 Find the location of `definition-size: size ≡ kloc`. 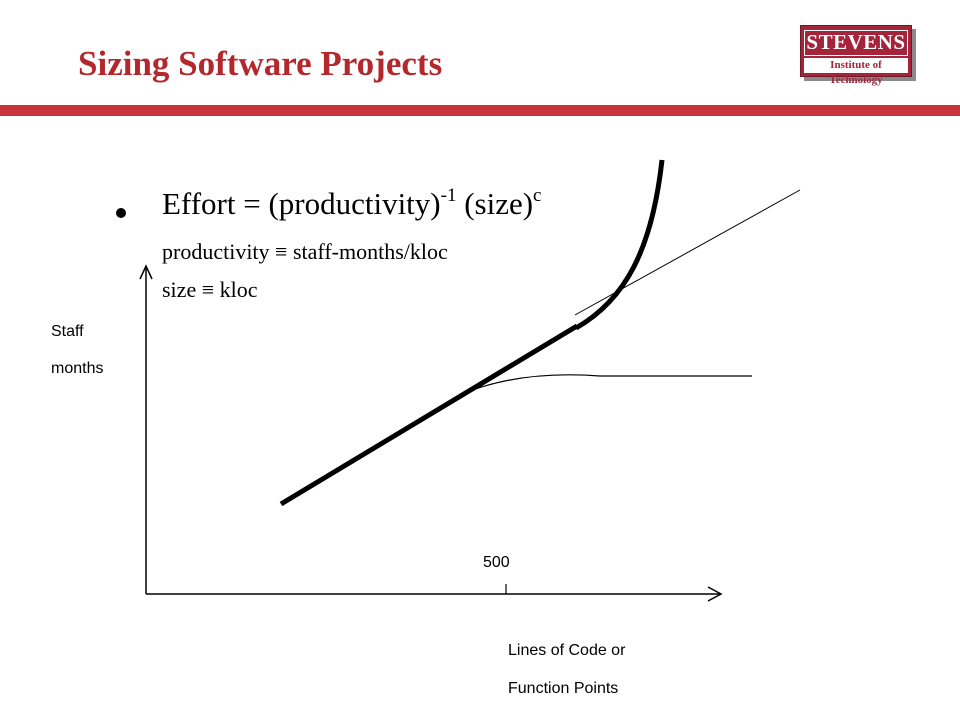

definition-size: size ≡ kloc is located at coordinates (210, 289).